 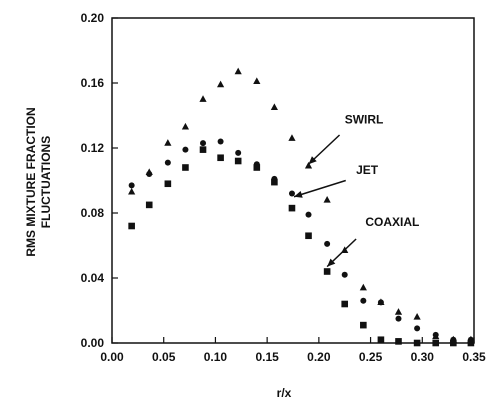 What do you see at coordinates (93, 278) in the screenshot?
I see `y-tick-label: 0.04` at bounding box center [93, 278].